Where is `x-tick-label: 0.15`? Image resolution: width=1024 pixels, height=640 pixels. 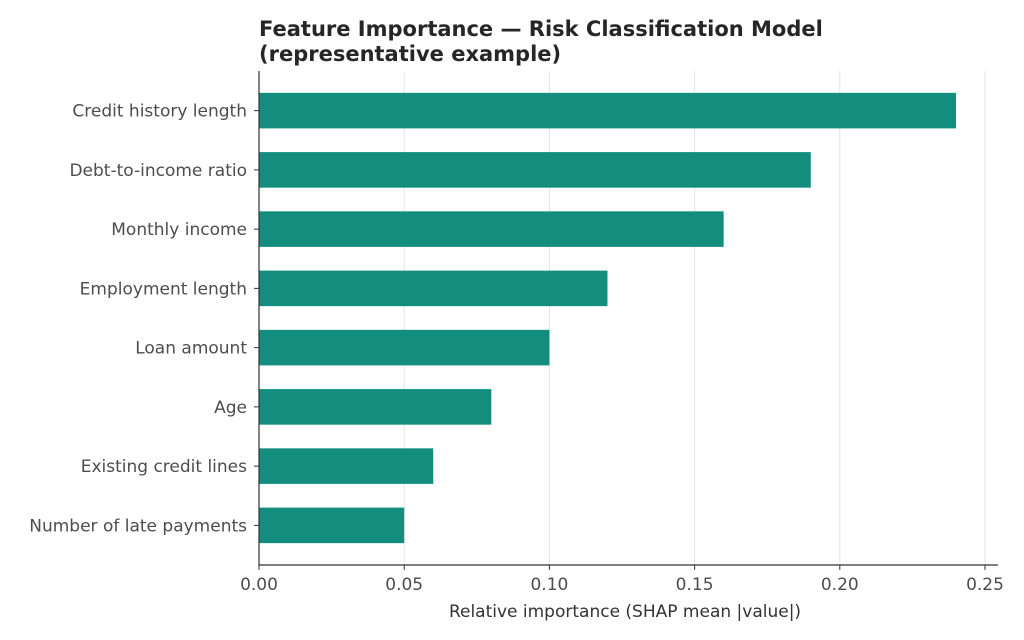
x-tick-label: 0.15 is located at coordinates (695, 585).